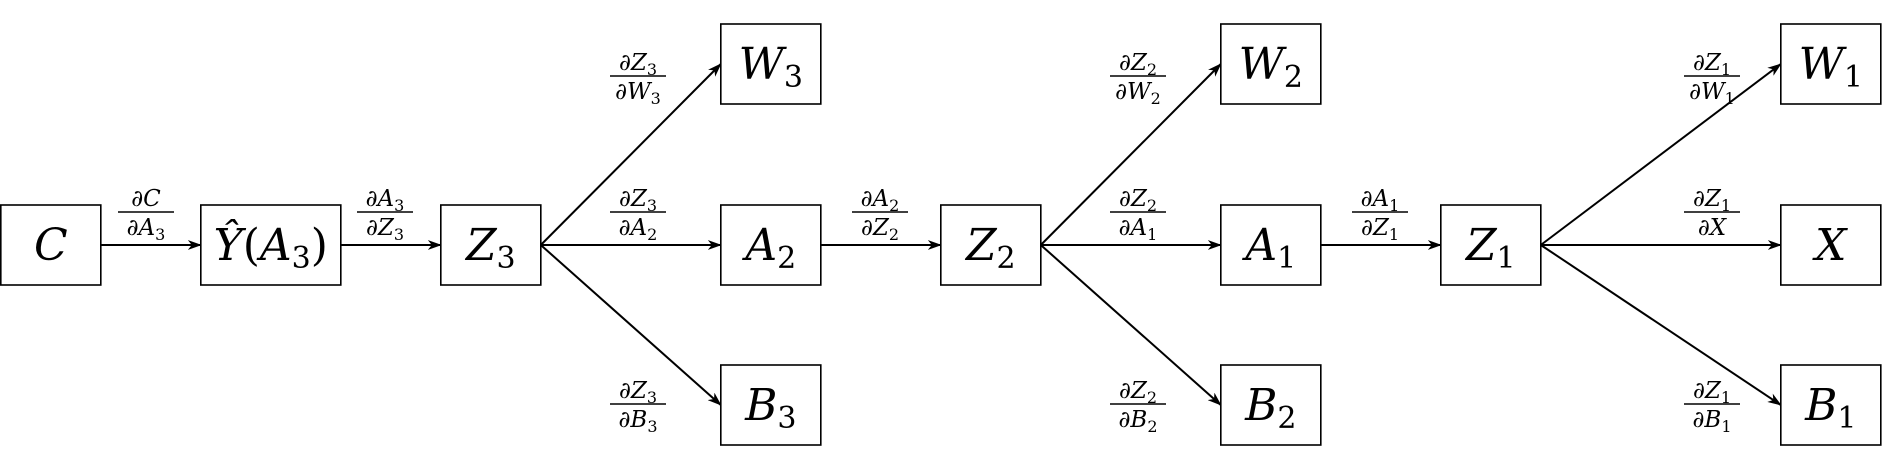 This screenshot has height=468, width=1882. I want to click on edge-z3-b3, so click(631, 325).